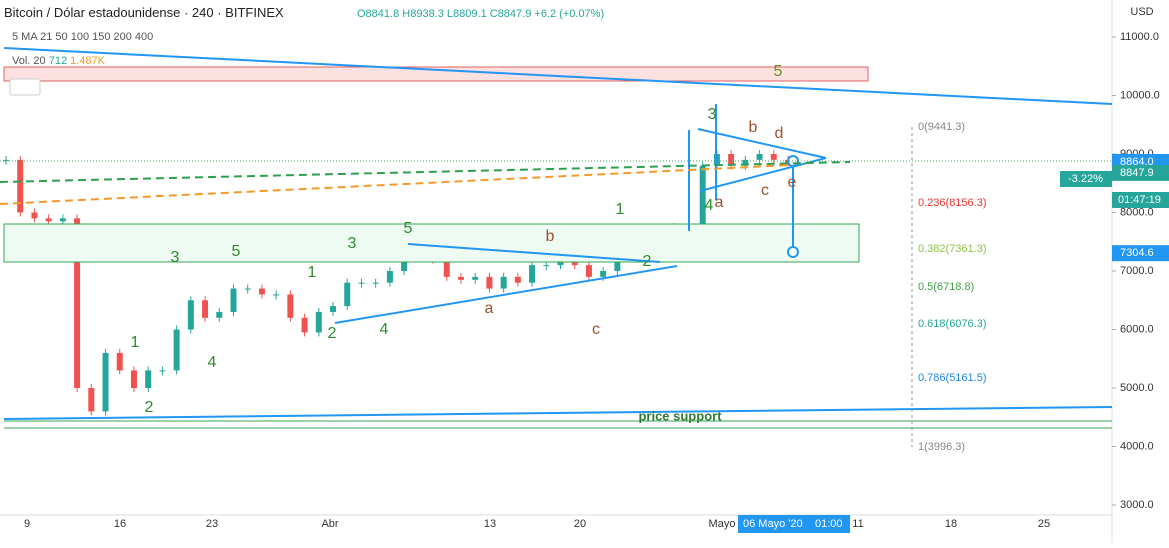  What do you see at coordinates (569, 14) in the screenshot?
I see `change: +6.2 (+0.07%)` at bounding box center [569, 14].